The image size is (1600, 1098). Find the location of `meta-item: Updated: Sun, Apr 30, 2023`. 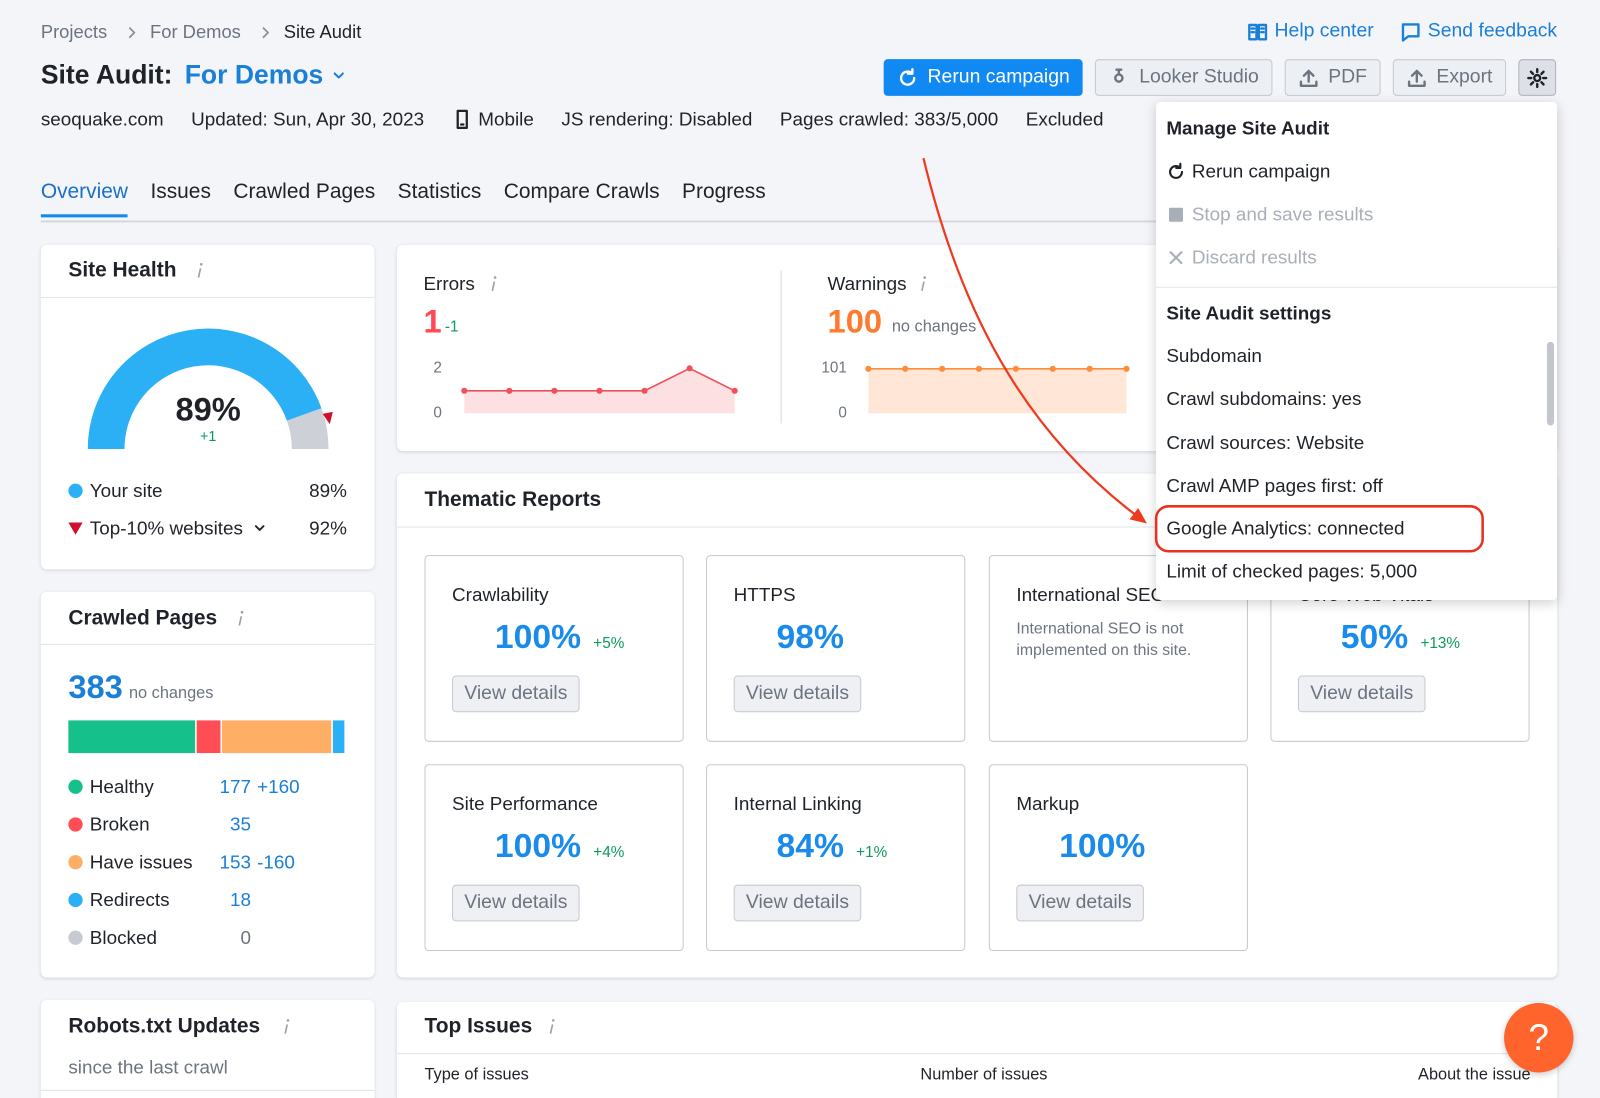

meta-item: Updated: Sun, Apr 30, 2023 is located at coordinates (307, 119).